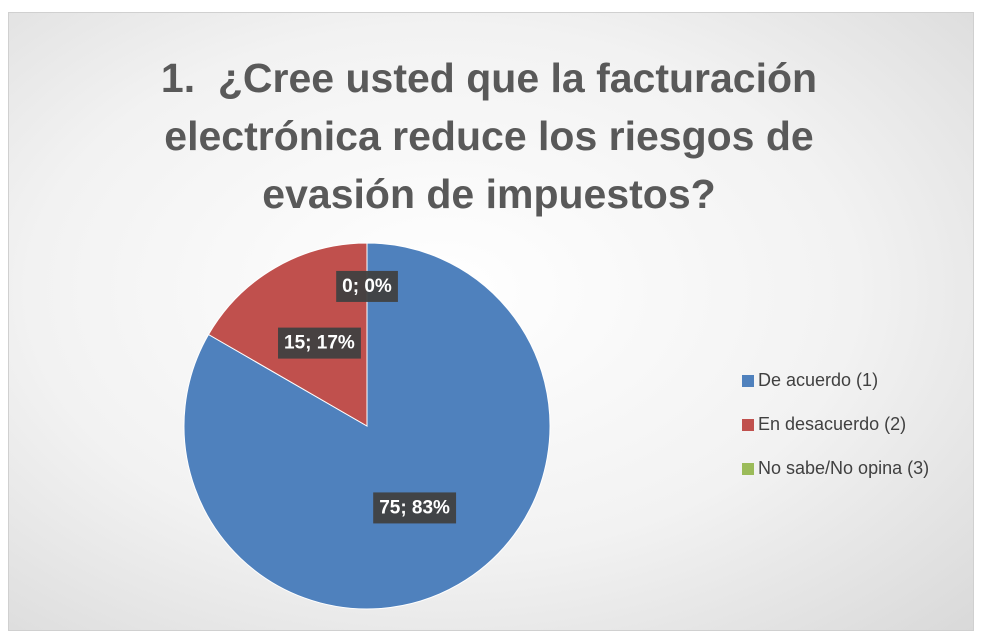  I want to click on legend-label: De acuerdo (1), so click(818, 380).